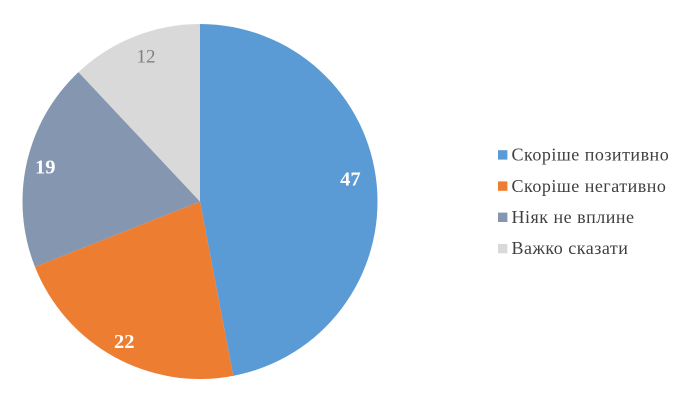  I want to click on svg-text: Ніяк не вплине, so click(573, 217).